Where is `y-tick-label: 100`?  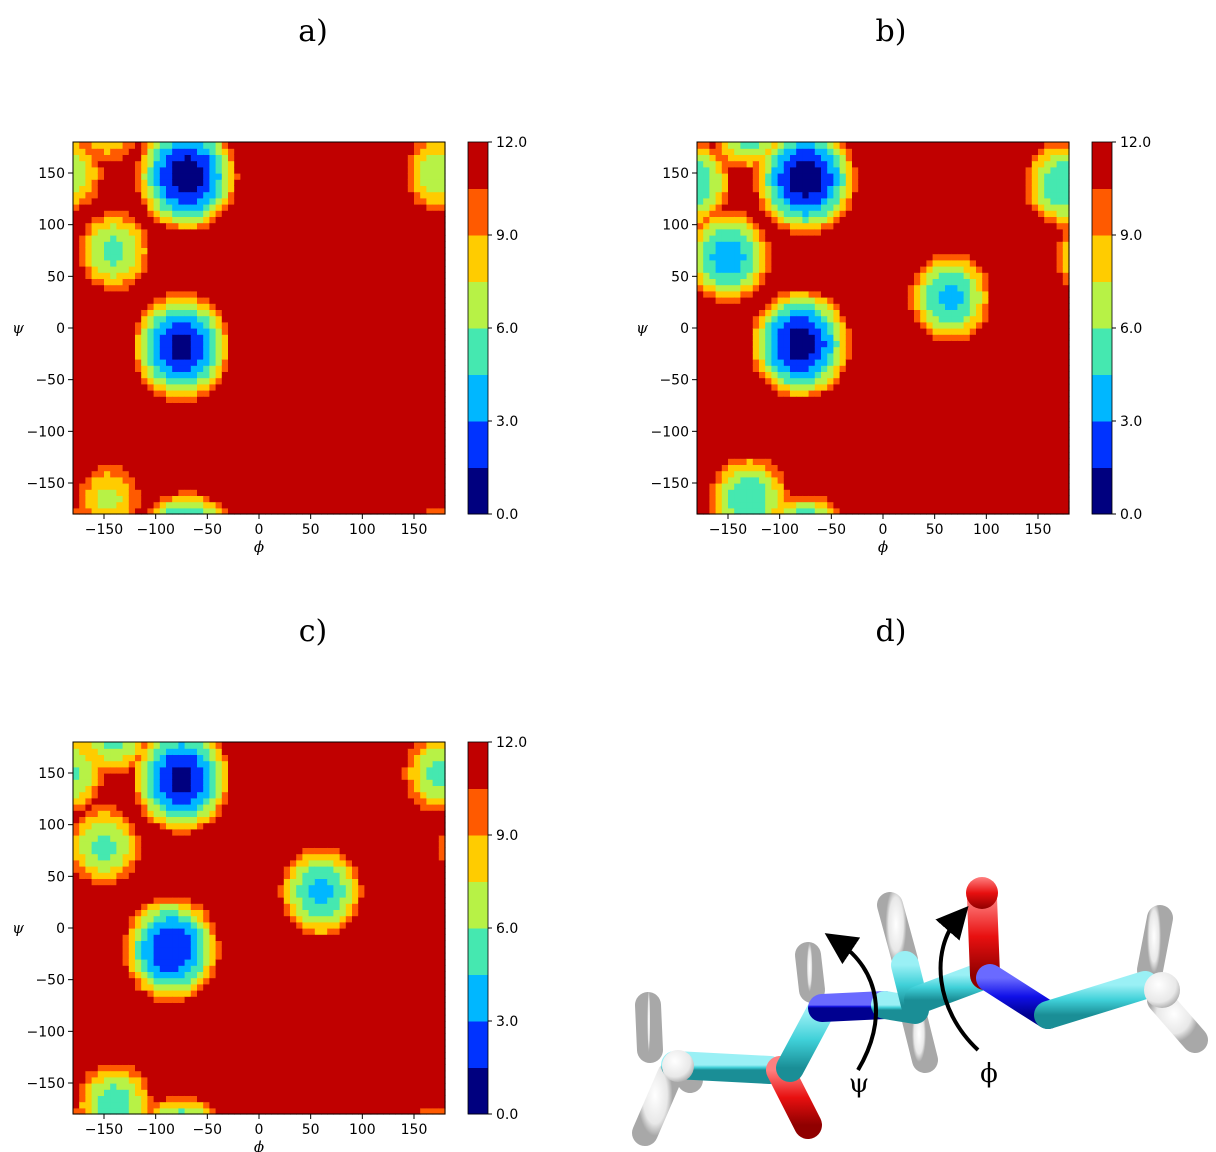 y-tick-label: 100 is located at coordinates (51, 226).